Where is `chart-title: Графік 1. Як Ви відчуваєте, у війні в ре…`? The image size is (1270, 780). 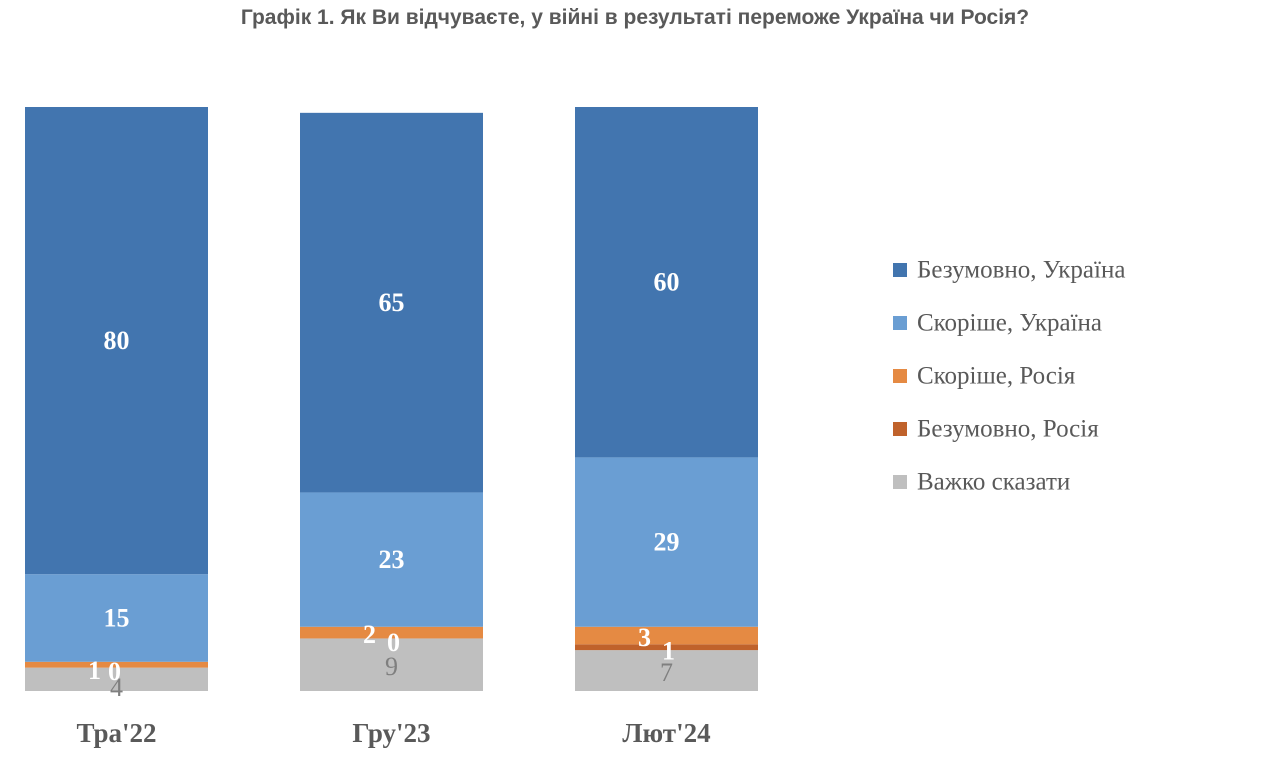 chart-title: Графік 1. Як Ви відчуваєте, у війні в ре… is located at coordinates (635, 17).